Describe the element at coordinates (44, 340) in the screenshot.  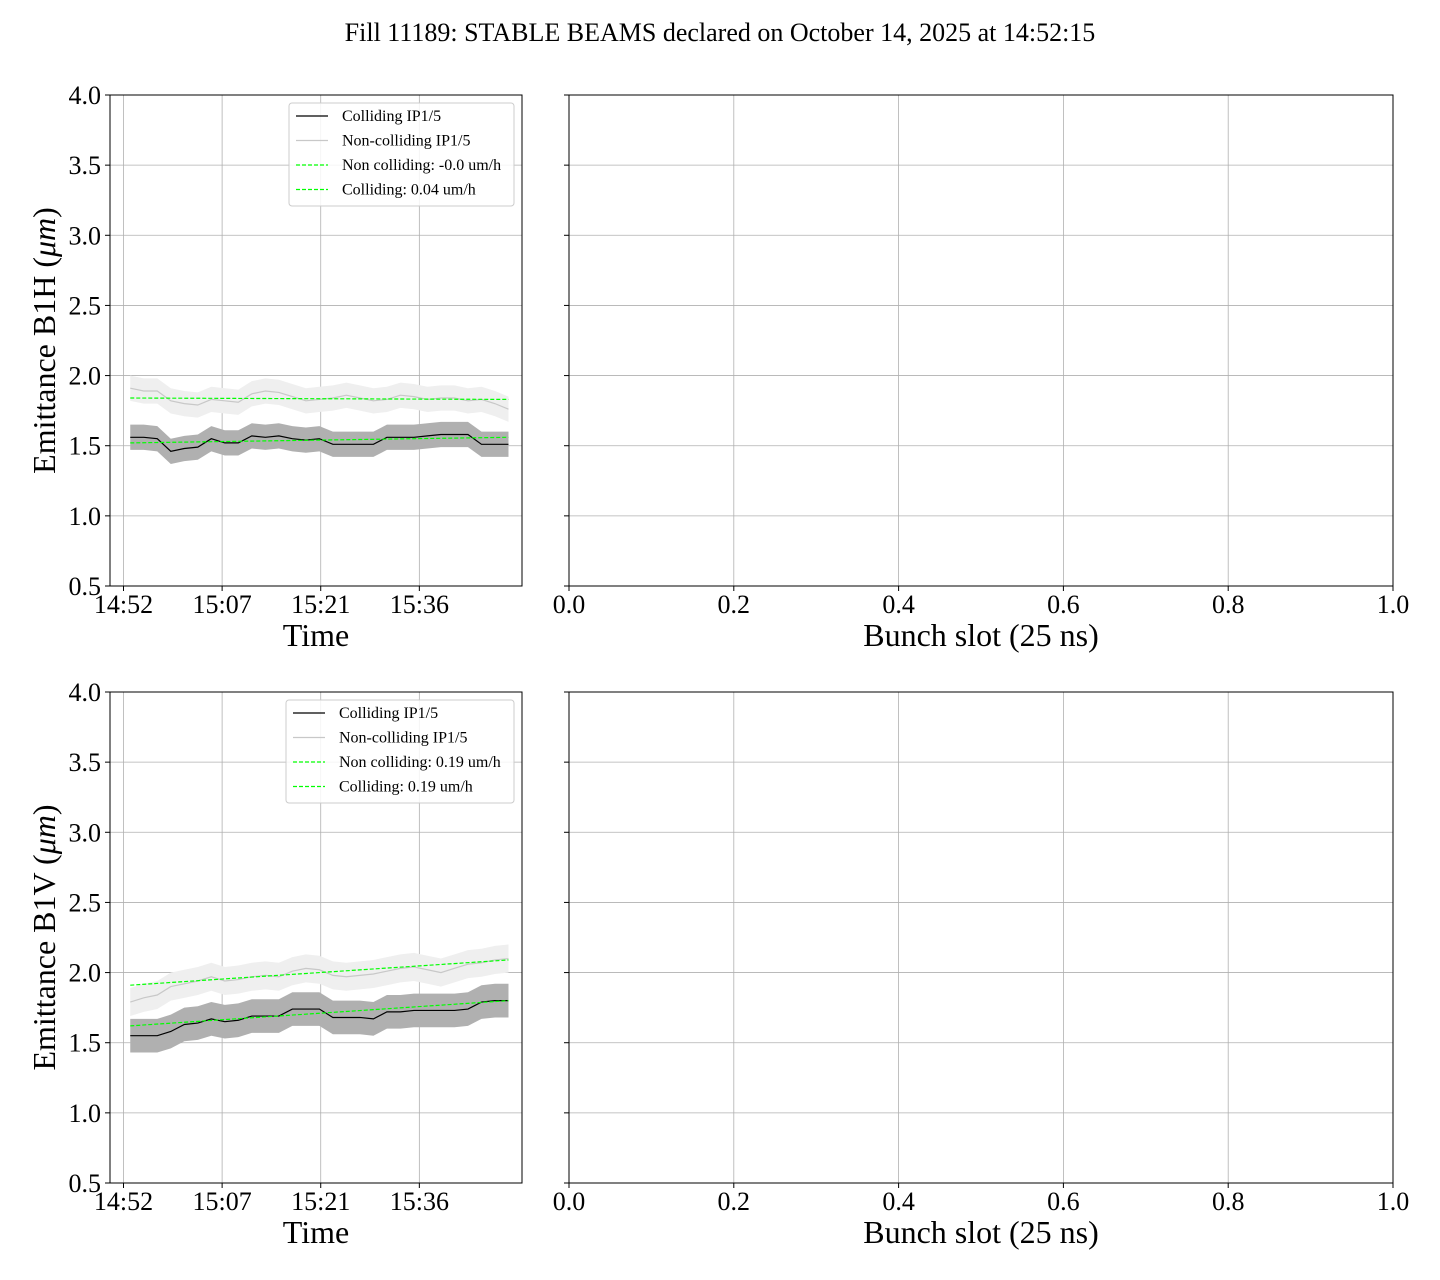
I see `y-axis-label: Emittance B1H (μm)` at that location.